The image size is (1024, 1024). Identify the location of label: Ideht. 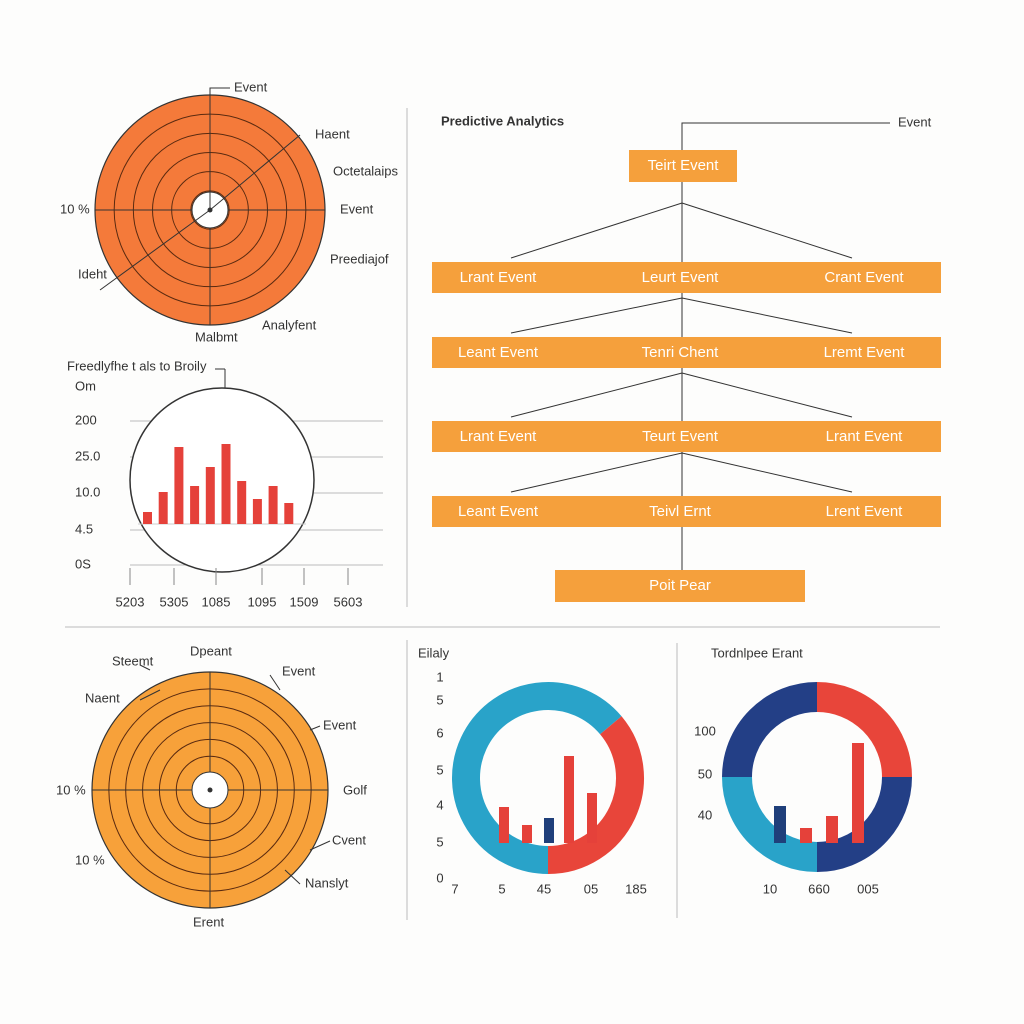
(92, 273).